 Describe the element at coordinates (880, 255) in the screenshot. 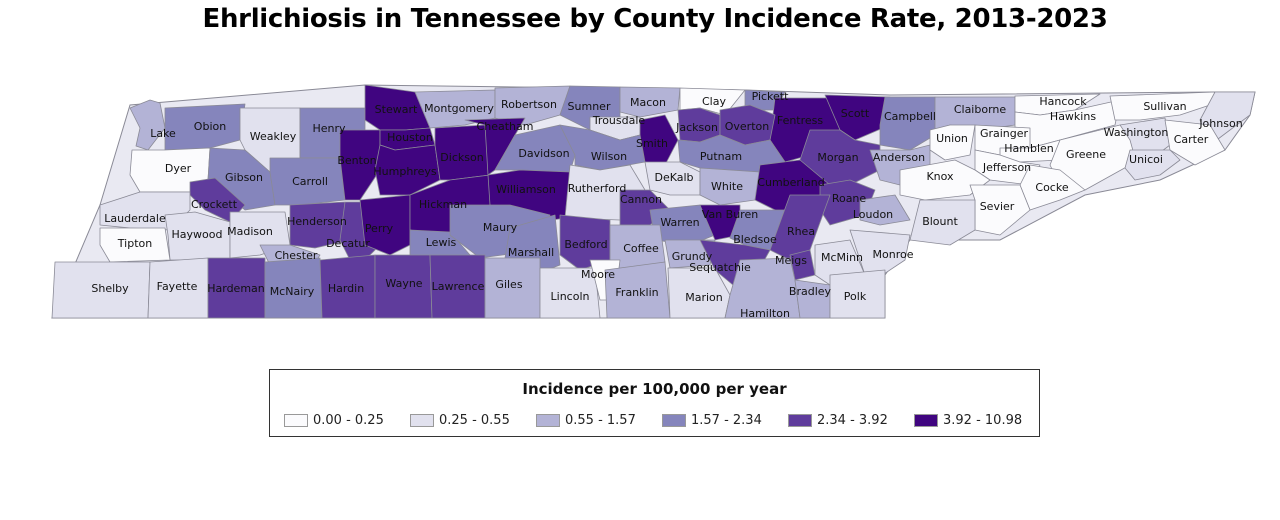

I see `county-monroe` at that location.